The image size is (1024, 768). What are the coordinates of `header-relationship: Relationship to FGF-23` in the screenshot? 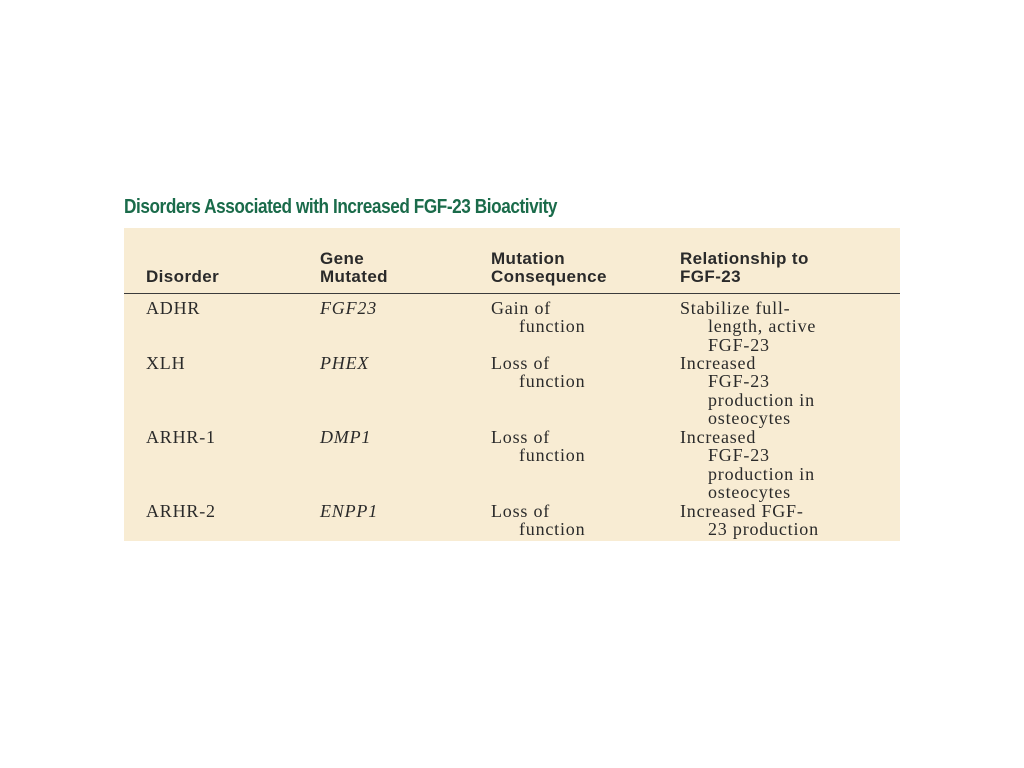 It's located at (744, 267).